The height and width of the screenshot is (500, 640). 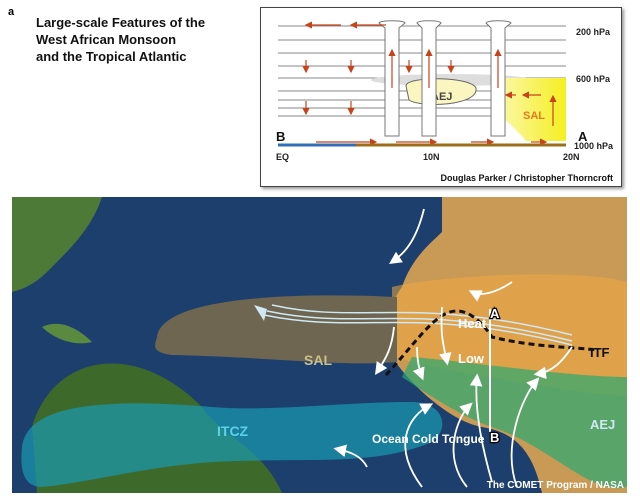 I want to click on level-label: 200 hPa, so click(x=593, y=32).